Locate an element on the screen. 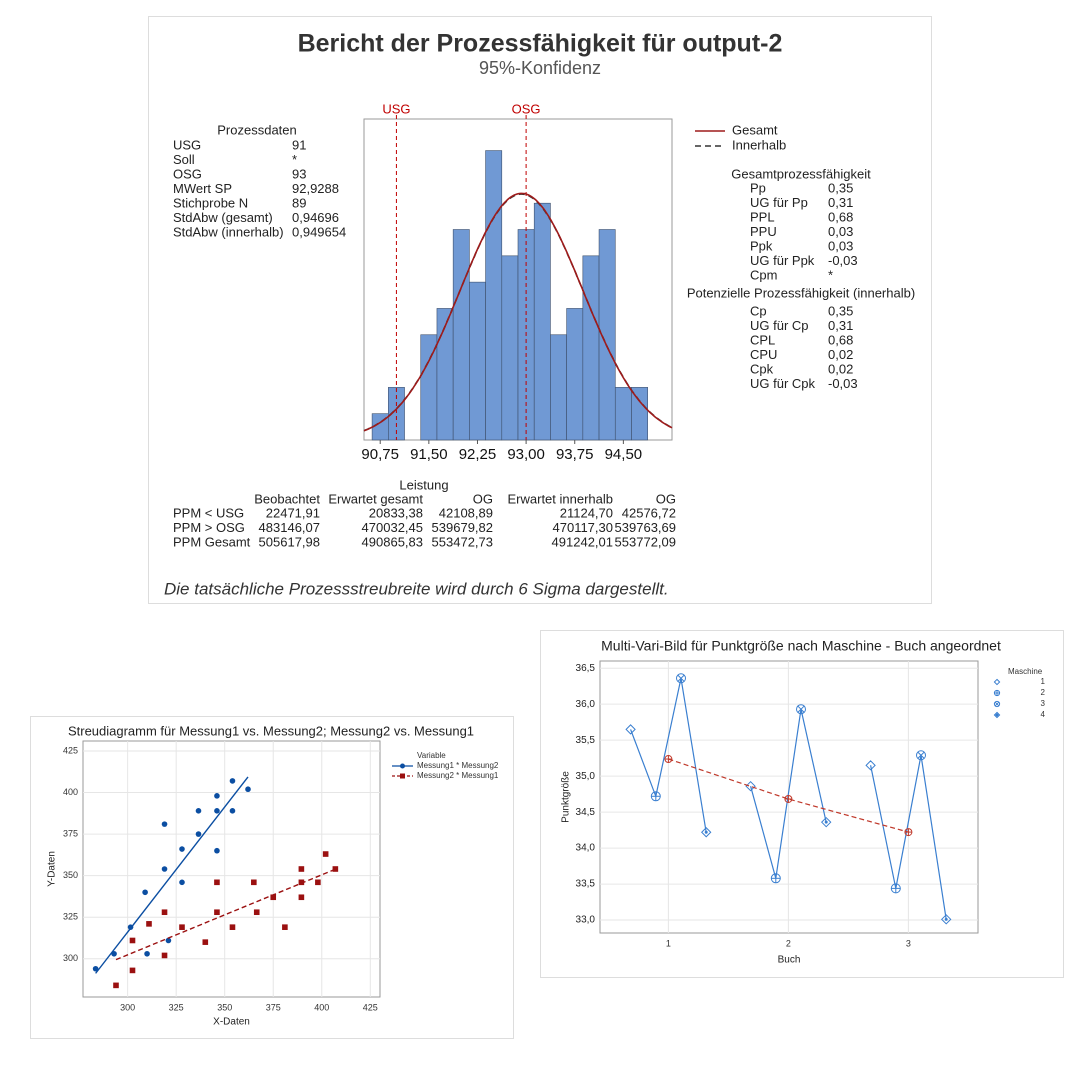  y-tick-label: 33,5 is located at coordinates (586, 884).